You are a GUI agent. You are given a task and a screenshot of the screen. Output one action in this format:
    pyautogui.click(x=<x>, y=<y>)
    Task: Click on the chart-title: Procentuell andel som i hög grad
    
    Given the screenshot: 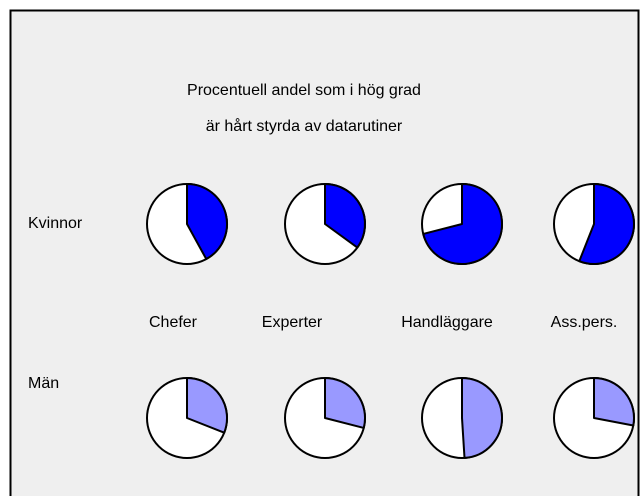 What is the action you would take?
    pyautogui.click(x=304, y=90)
    